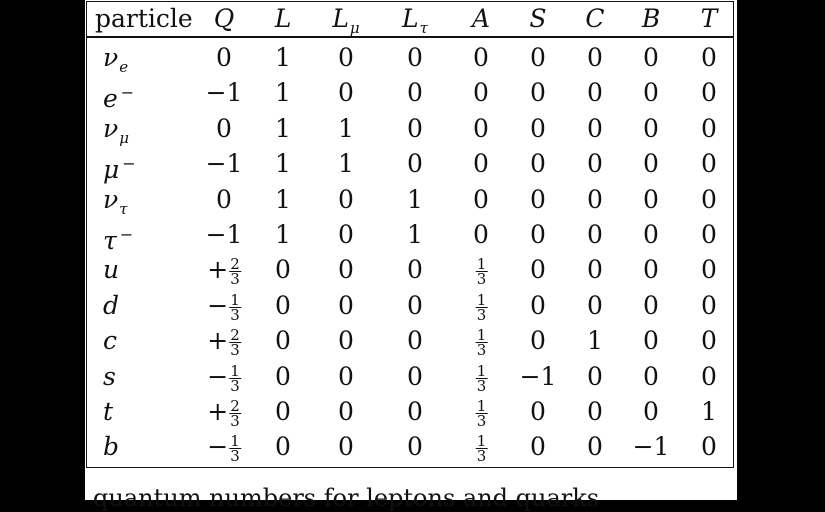 The image size is (825, 512). I want to click on particle-symbol: s, so click(109, 376).